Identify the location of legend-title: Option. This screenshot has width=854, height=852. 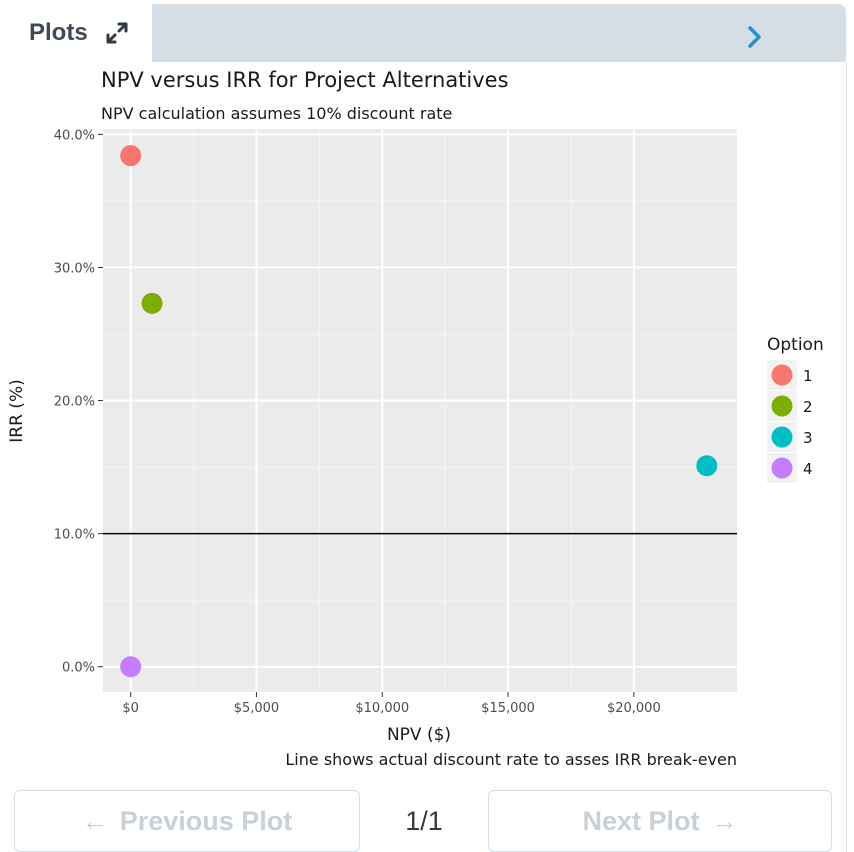
(795, 345).